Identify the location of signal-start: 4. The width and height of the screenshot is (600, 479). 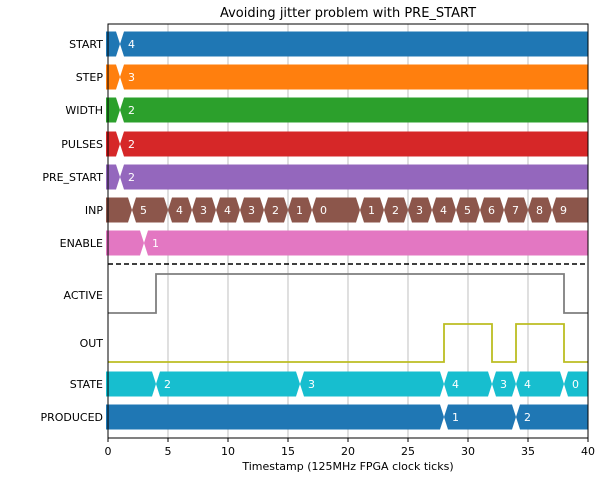
(352, 44).